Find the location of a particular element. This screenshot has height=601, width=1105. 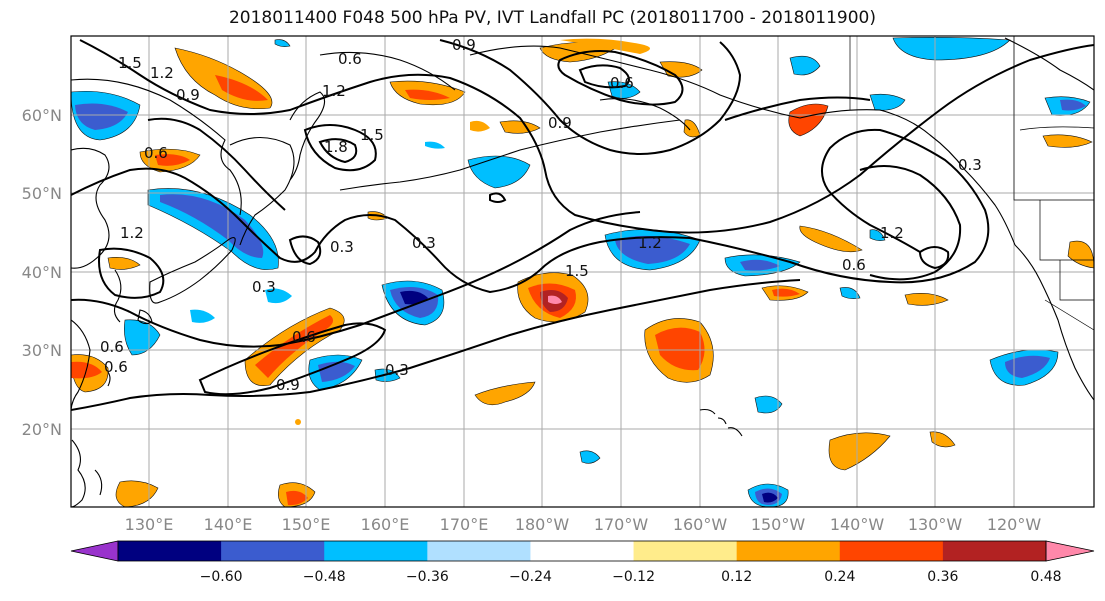

colorbar-extension-min is located at coordinates (94, 551).